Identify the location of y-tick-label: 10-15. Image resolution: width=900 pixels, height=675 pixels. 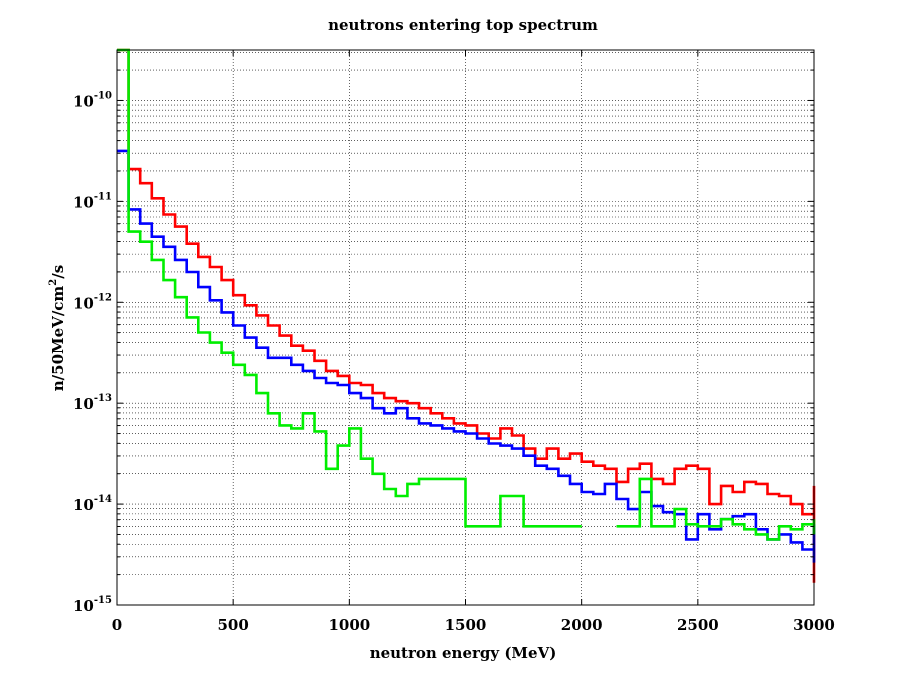
(92, 605).